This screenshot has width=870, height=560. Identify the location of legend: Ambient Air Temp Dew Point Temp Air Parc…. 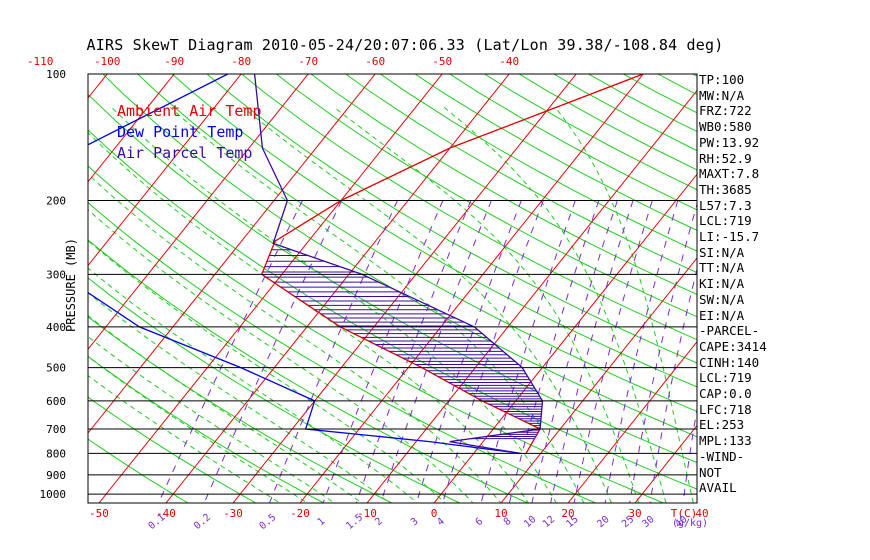
(189, 132).